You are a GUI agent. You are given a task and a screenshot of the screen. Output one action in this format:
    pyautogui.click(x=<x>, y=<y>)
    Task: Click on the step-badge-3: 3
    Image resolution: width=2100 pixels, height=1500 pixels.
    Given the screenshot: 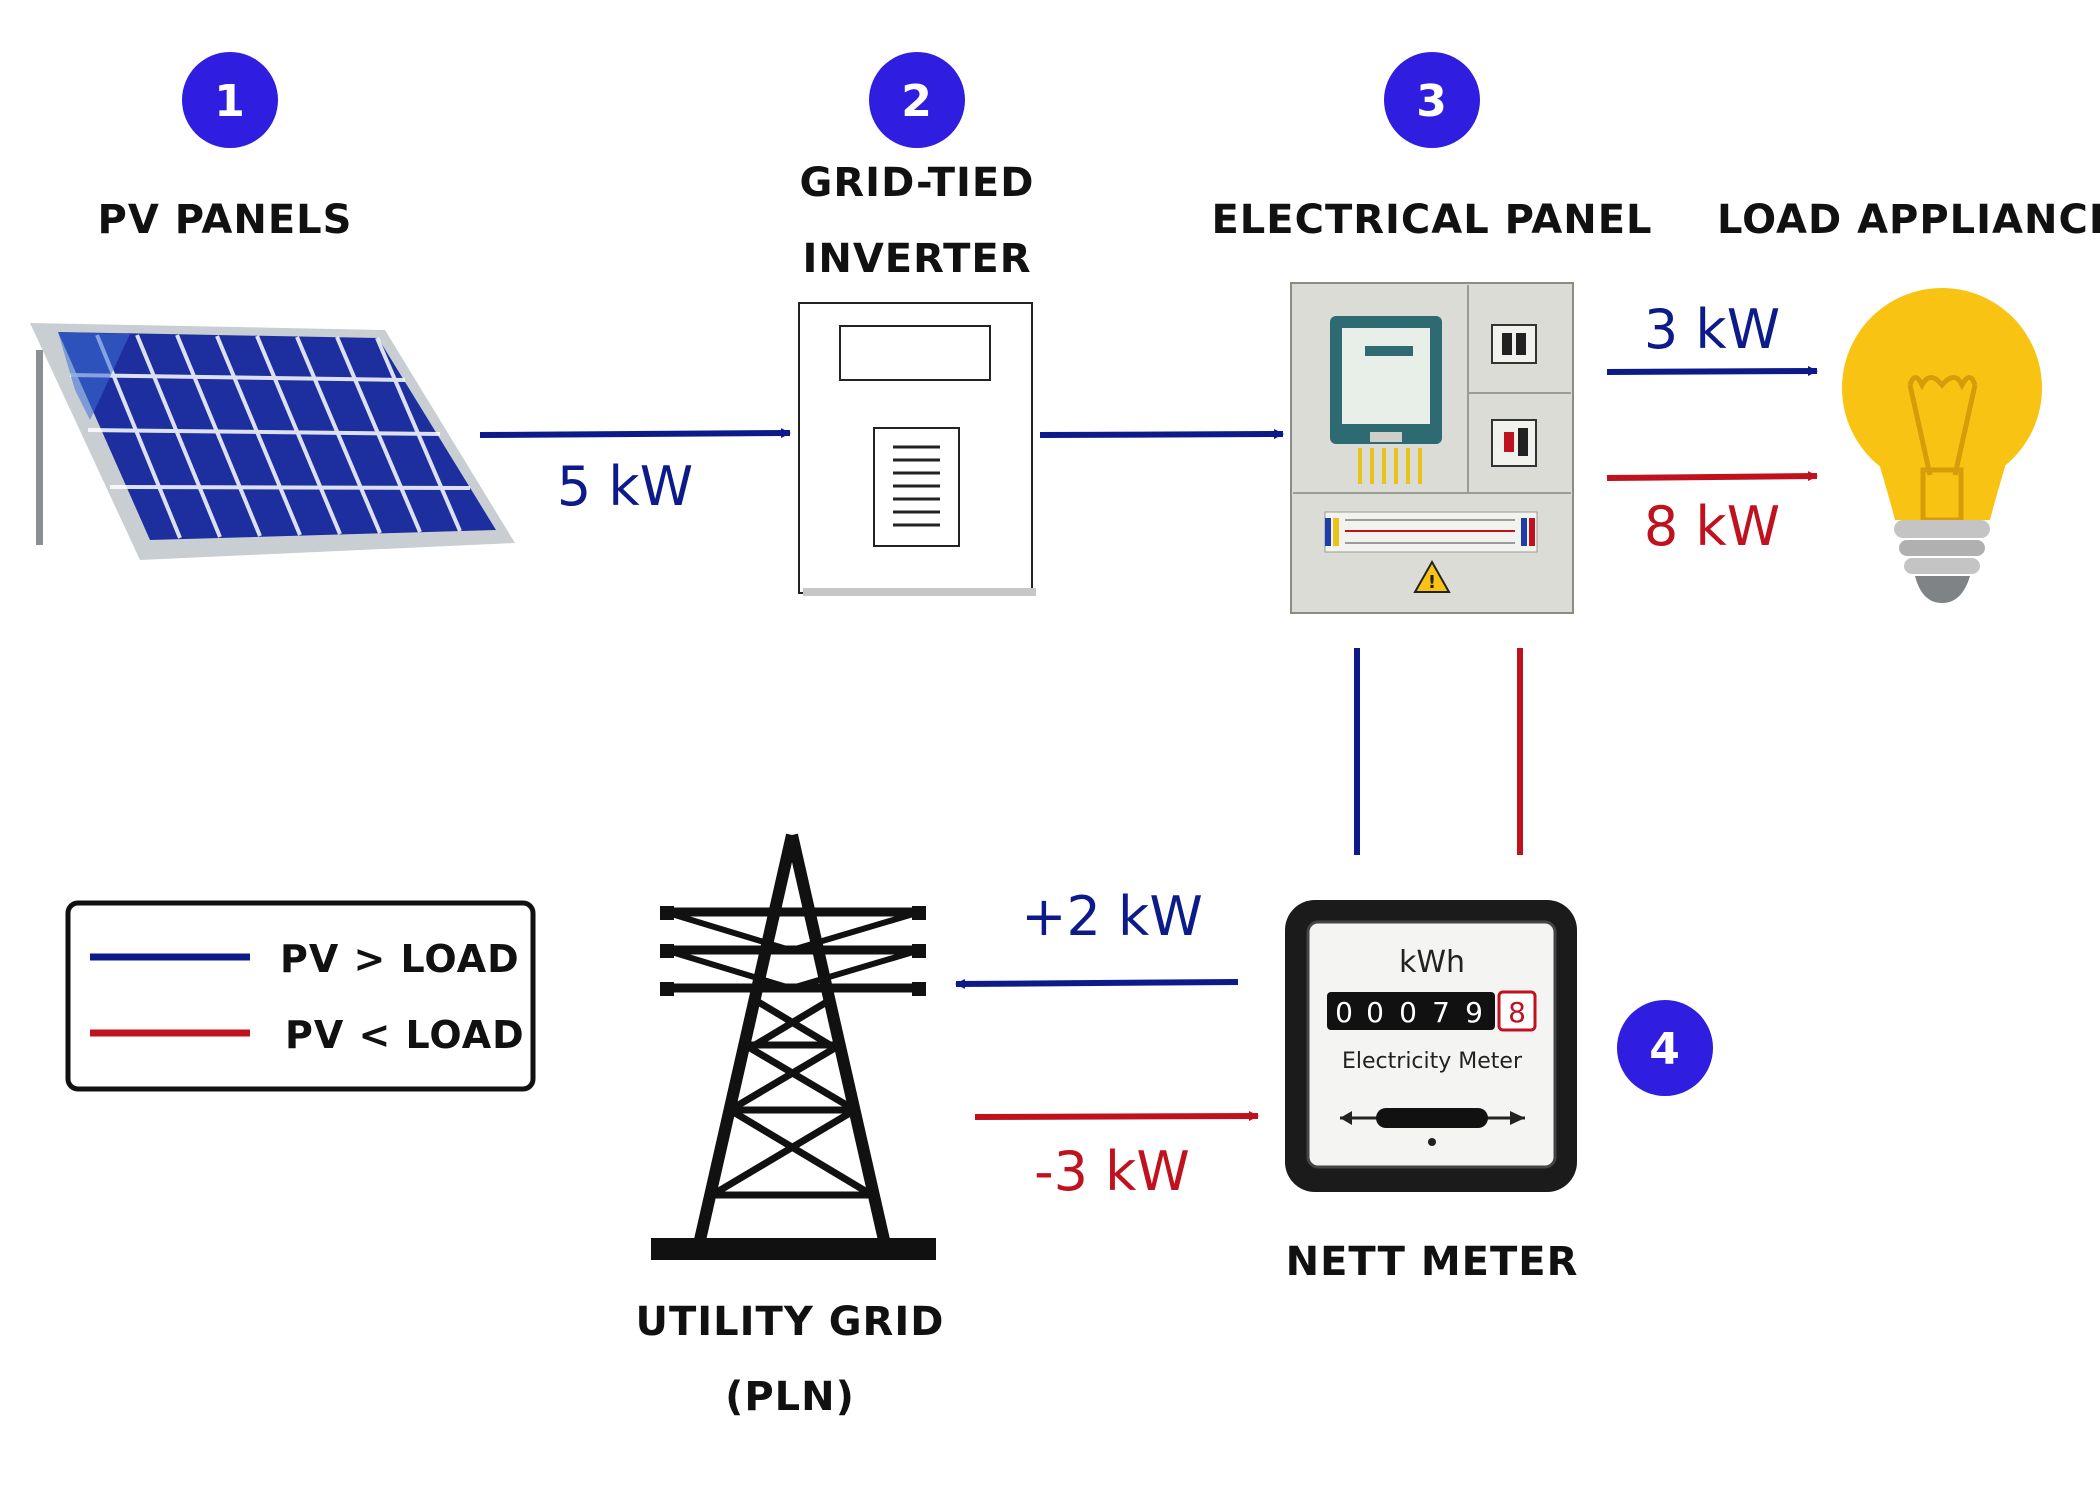 What is the action you would take?
    pyautogui.click(x=1432, y=100)
    